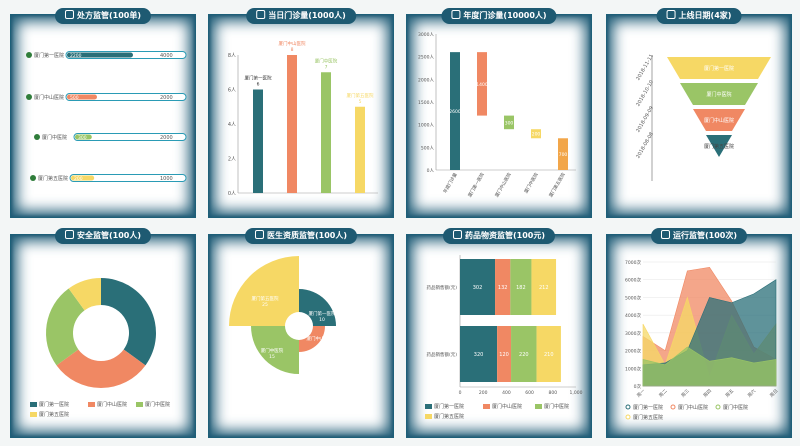 The width and height of the screenshot is (800, 446). Describe the element at coordinates (499, 16) in the screenshot. I see `panel-title: 年度门诊量(10000人)` at that location.